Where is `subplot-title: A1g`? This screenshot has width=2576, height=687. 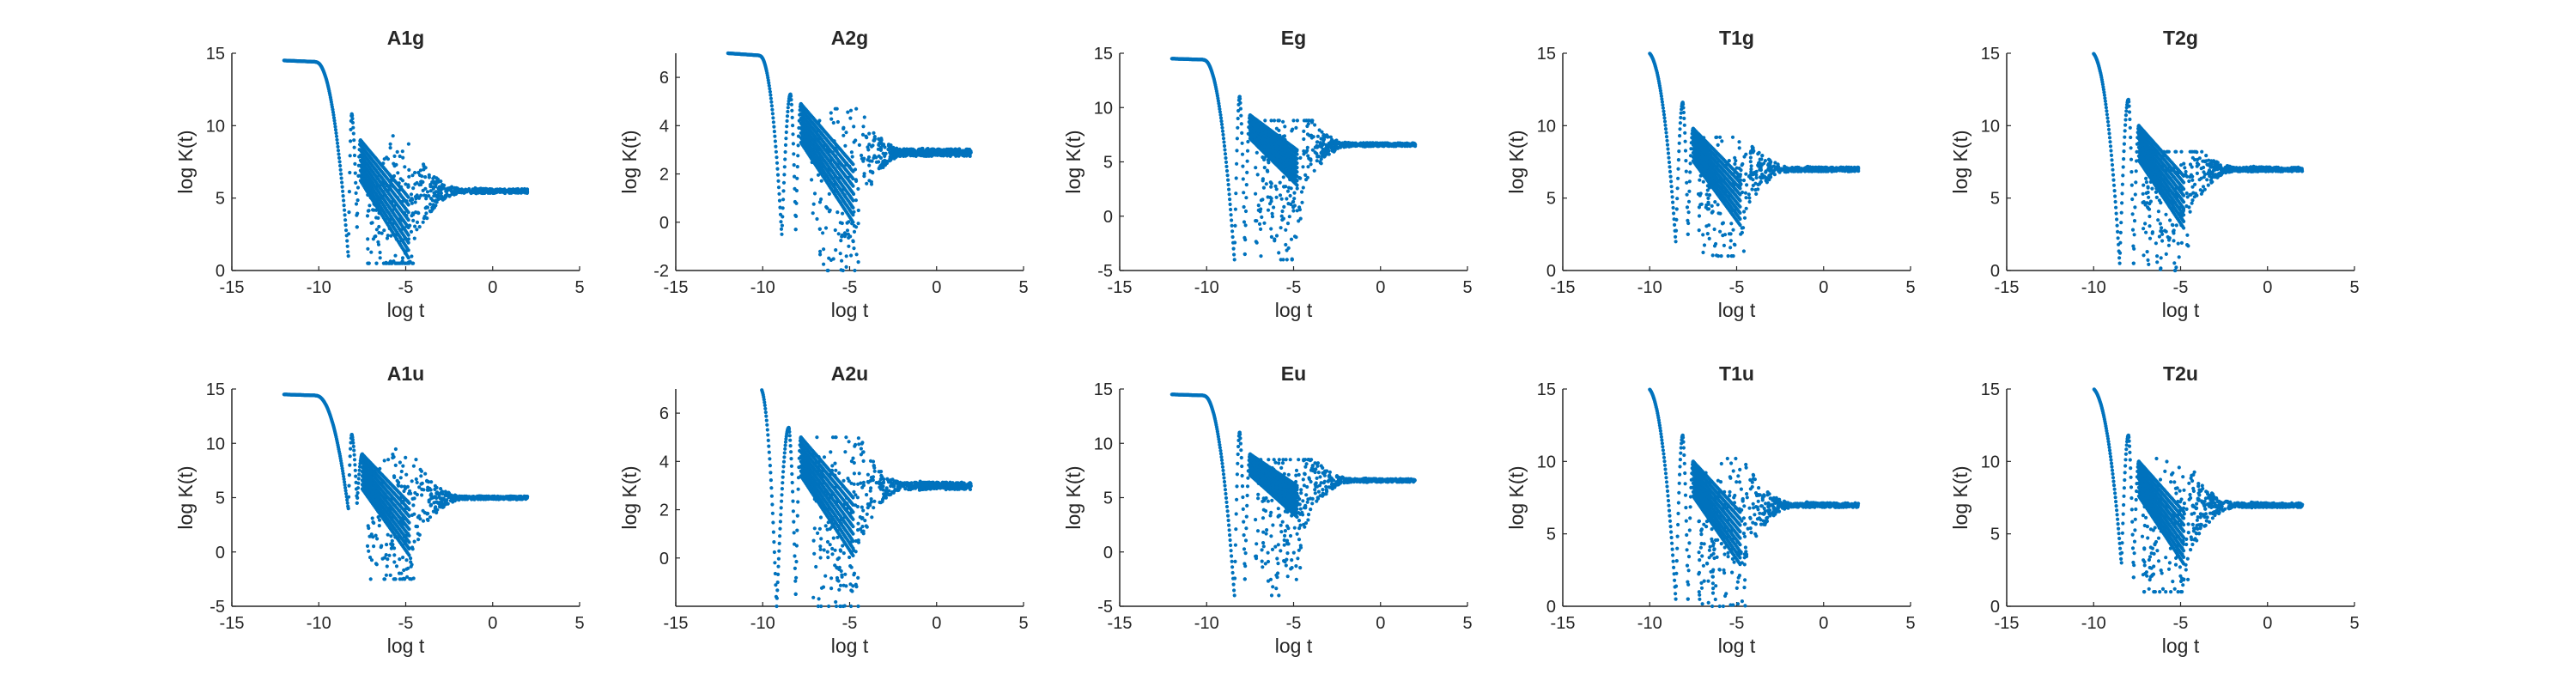 subplot-title: A1g is located at coordinates (406, 38).